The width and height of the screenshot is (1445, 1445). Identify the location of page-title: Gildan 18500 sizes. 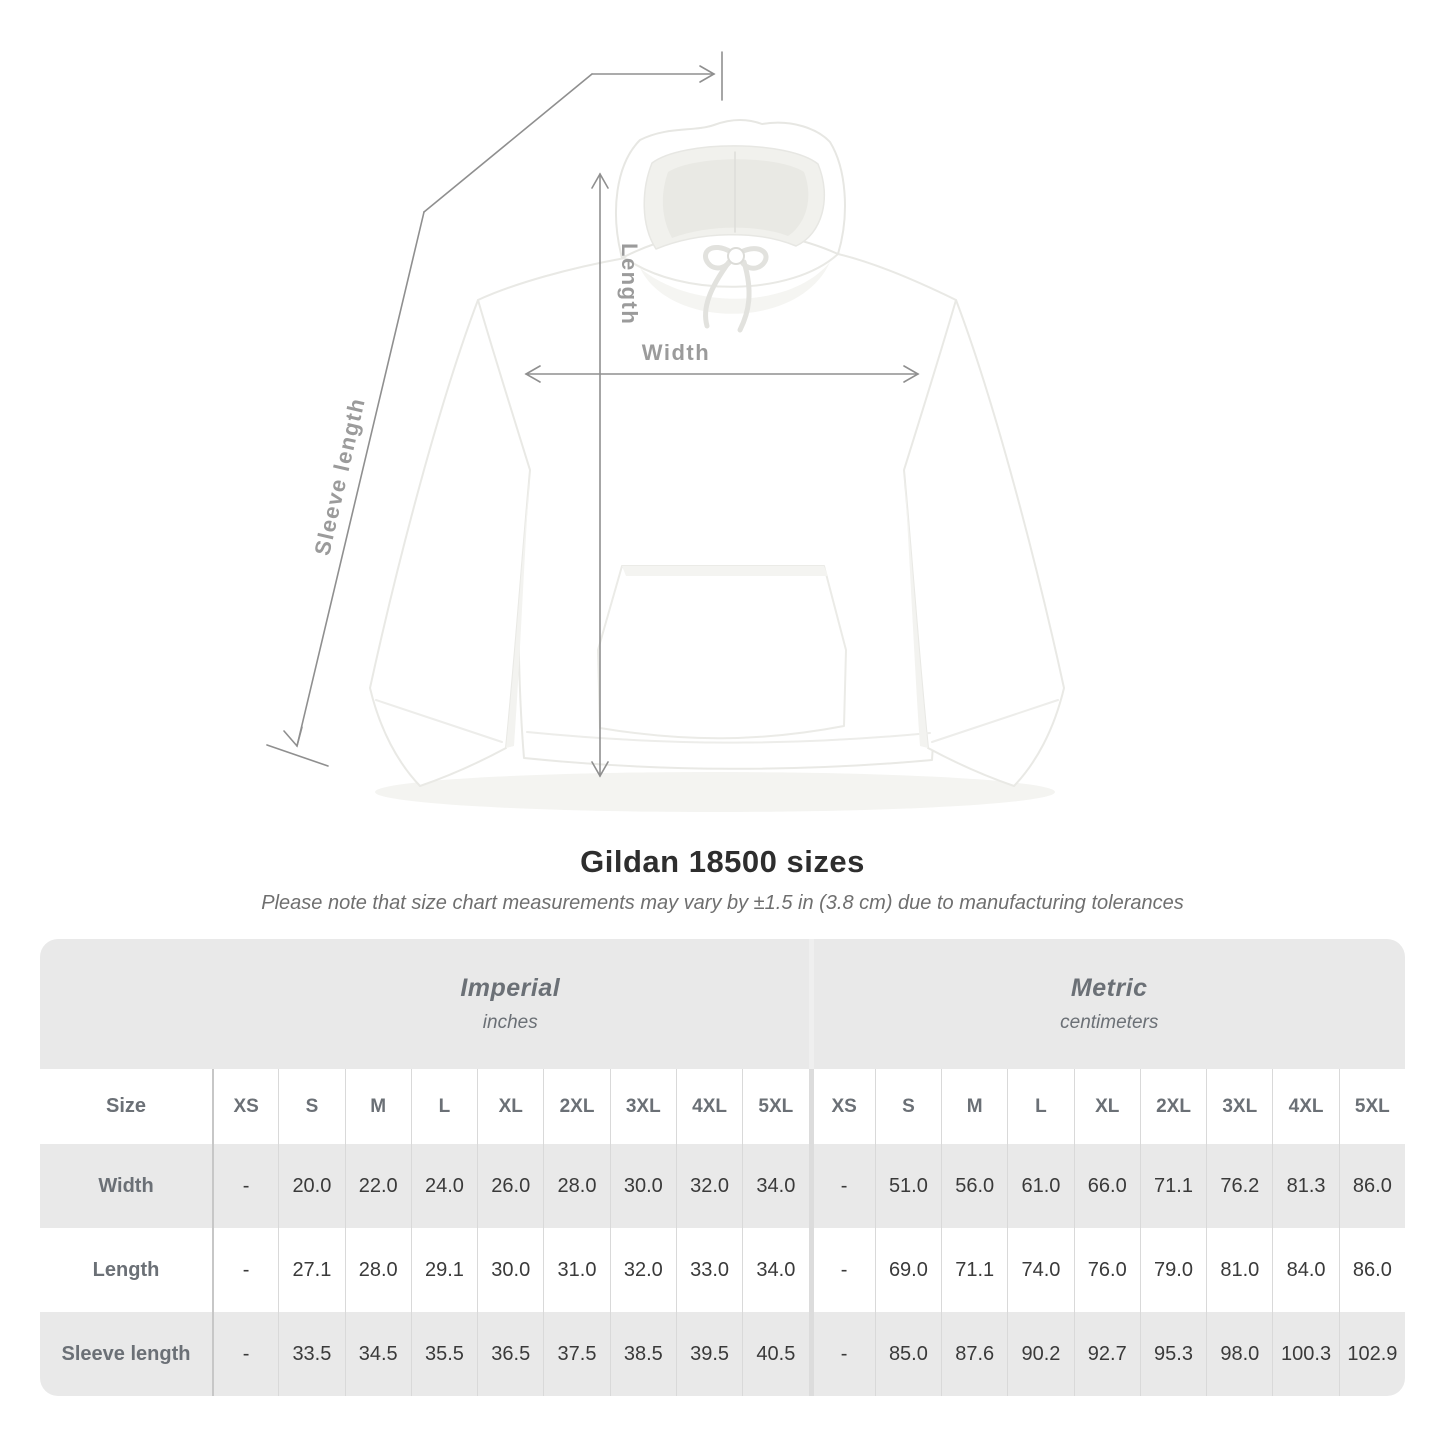
(722, 861).